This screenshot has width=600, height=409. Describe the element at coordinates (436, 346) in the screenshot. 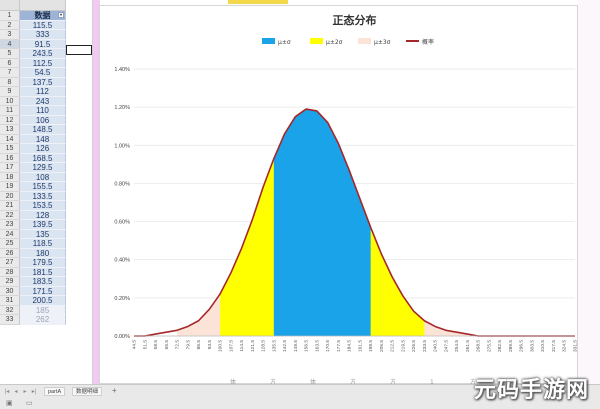

I see `x-tick-label: 240.5` at that location.